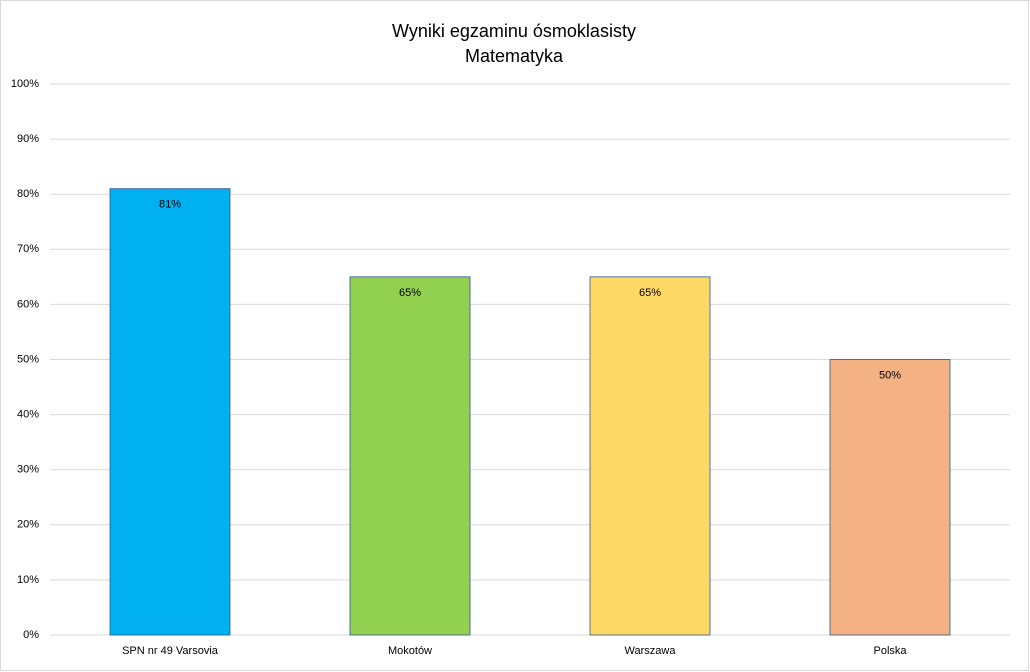 The width and height of the screenshot is (1030, 672). Describe the element at coordinates (410, 651) in the screenshot. I see `x-tick-label: Mokotów` at that location.